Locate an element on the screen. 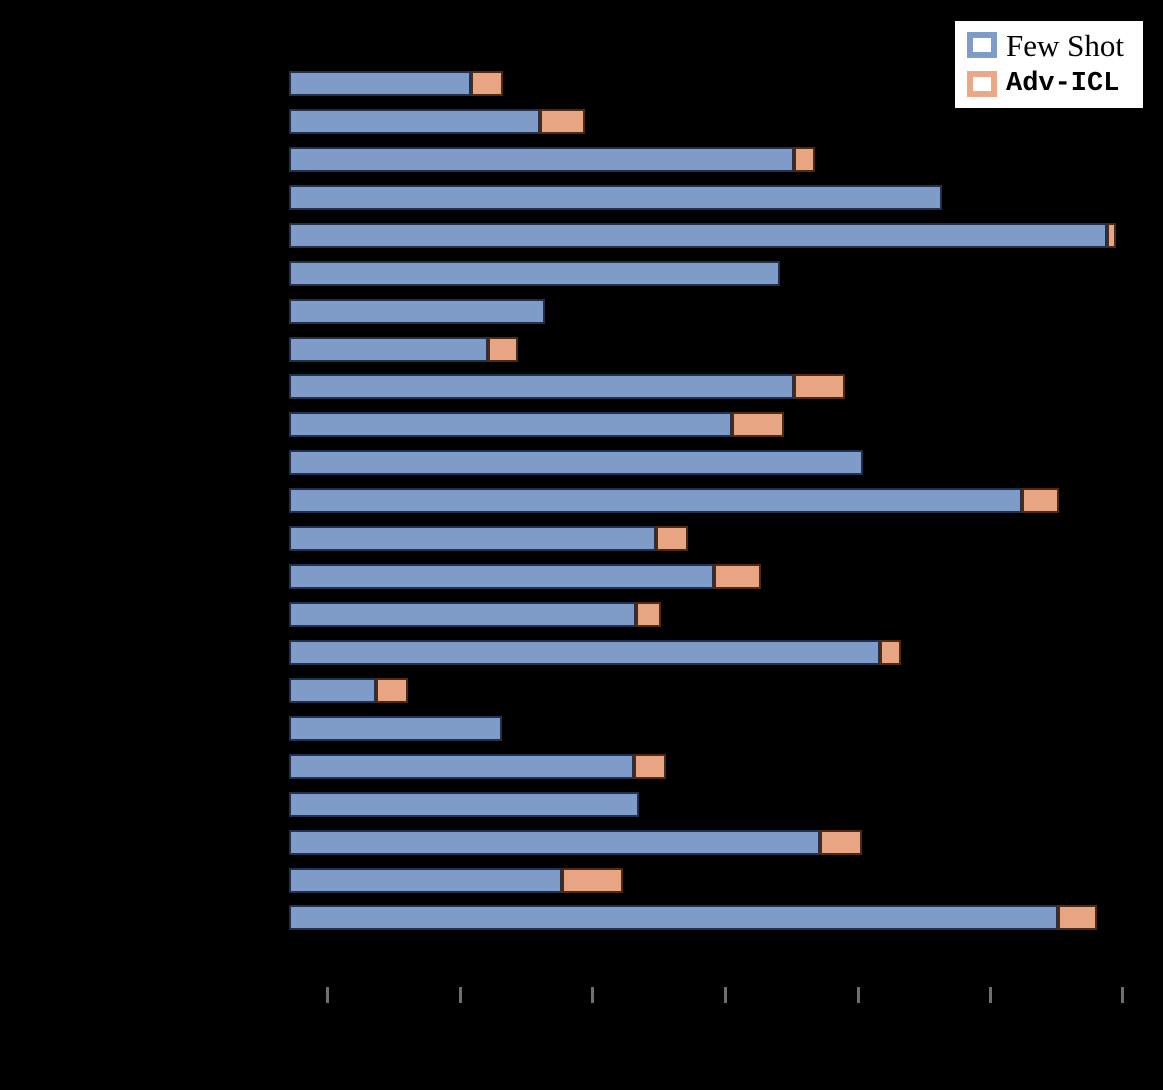  legend-label-few-shot: Few Shot is located at coordinates (1065, 45).